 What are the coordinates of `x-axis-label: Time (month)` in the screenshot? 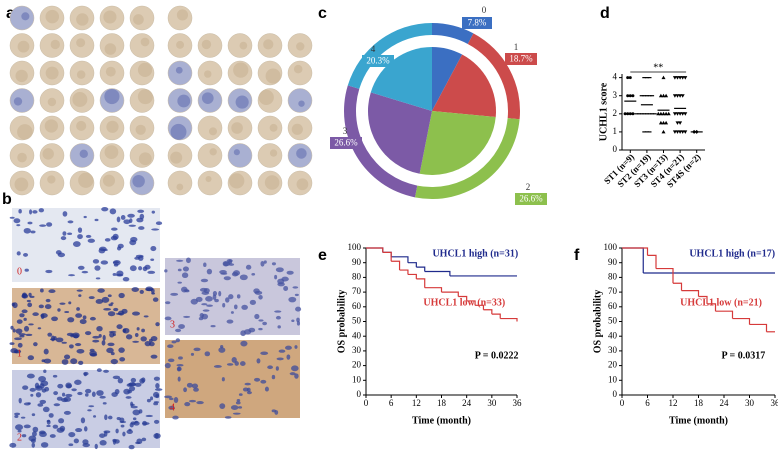 It's located at (441, 420).